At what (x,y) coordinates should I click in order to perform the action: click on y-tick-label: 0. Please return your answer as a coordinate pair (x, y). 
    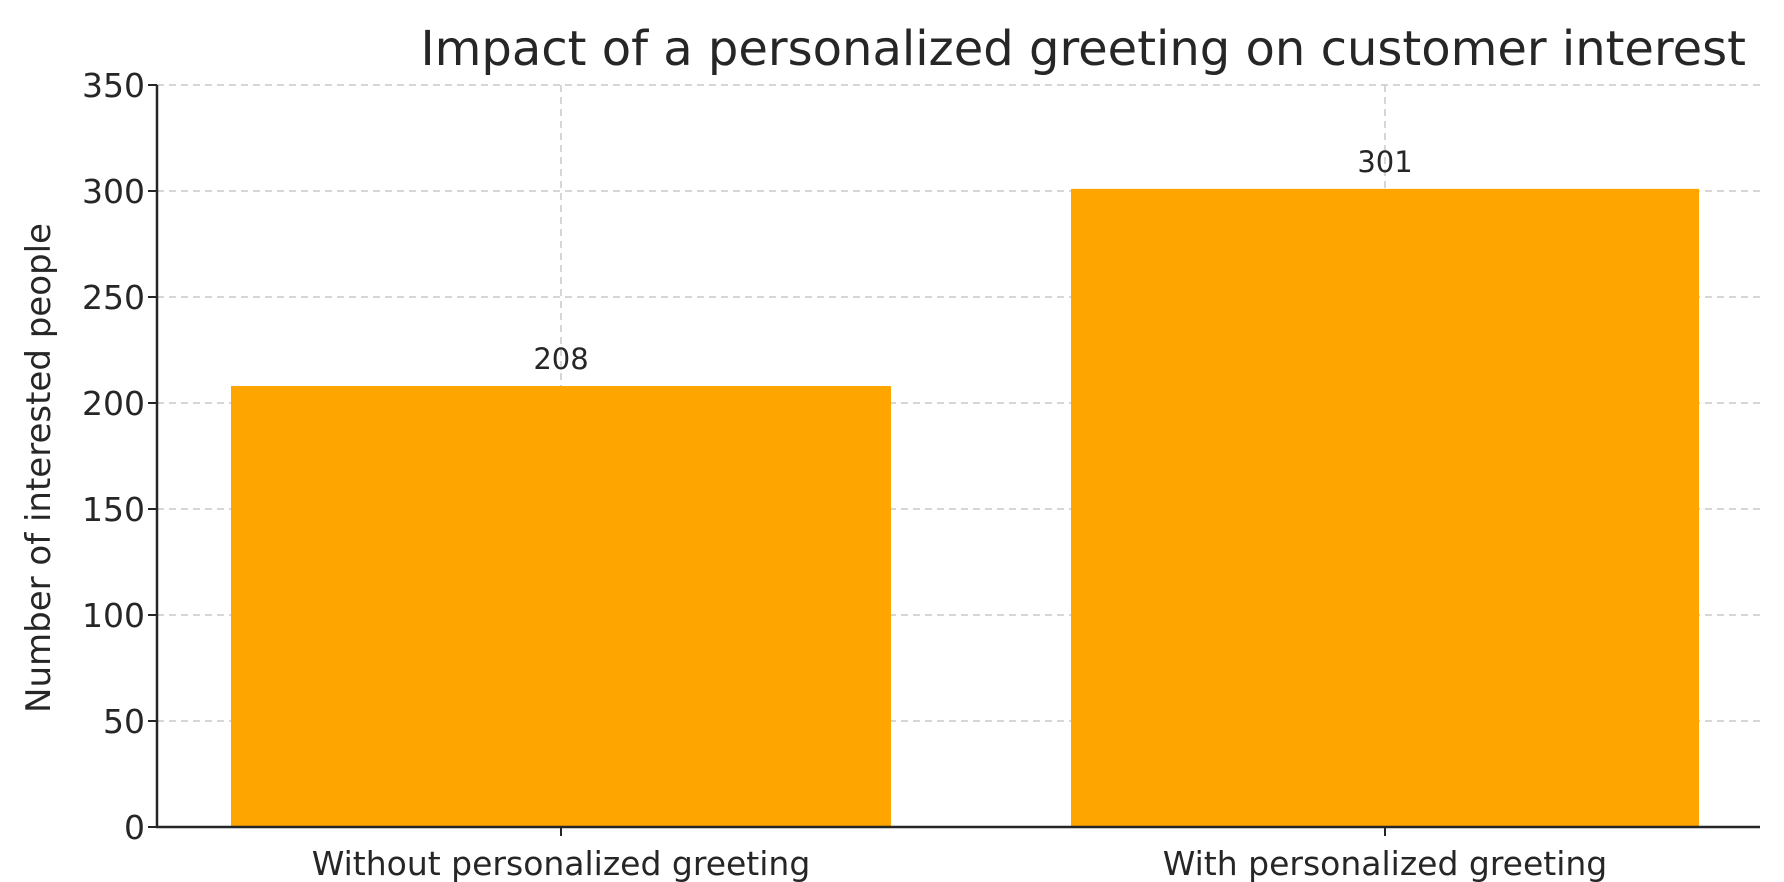
    Looking at the image, I should click on (134, 827).